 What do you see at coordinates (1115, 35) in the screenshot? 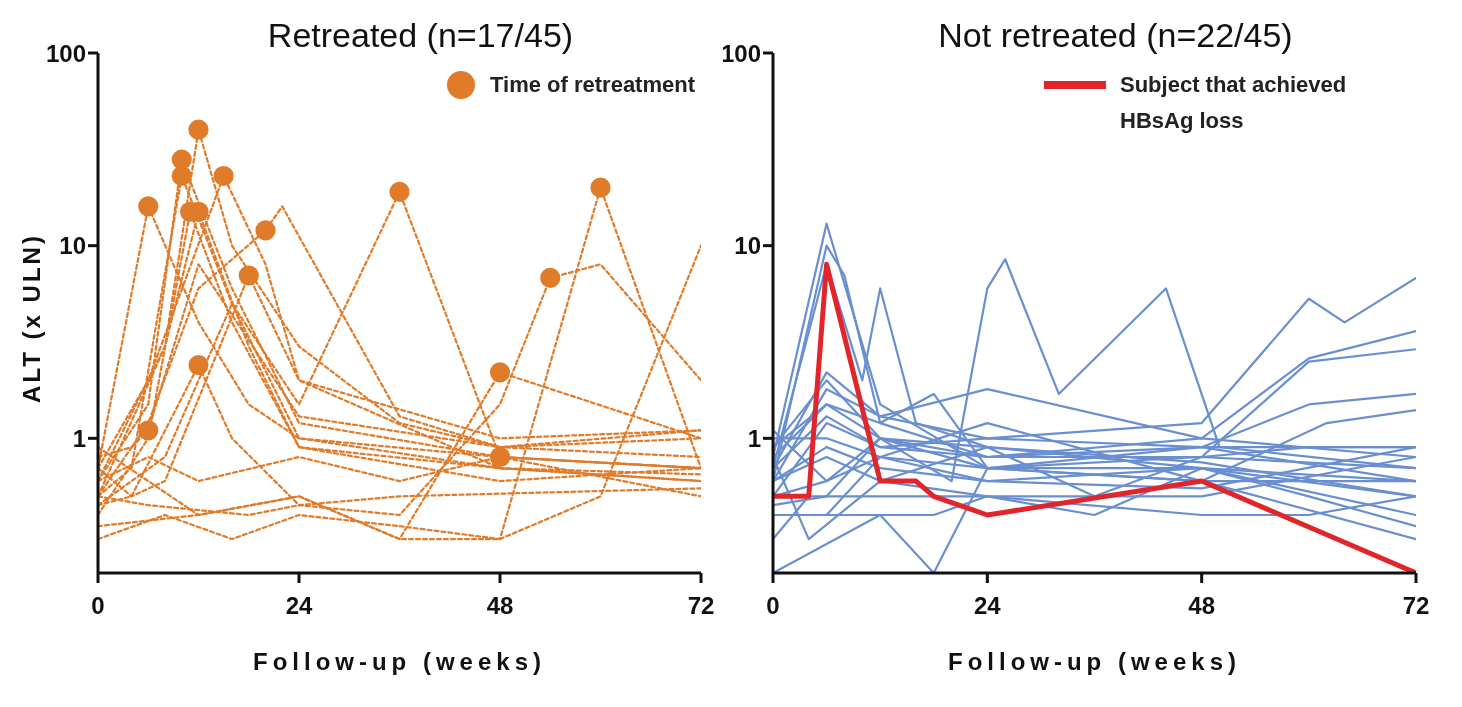
I see `chart-title: Not retreated (n=22/45)` at bounding box center [1115, 35].